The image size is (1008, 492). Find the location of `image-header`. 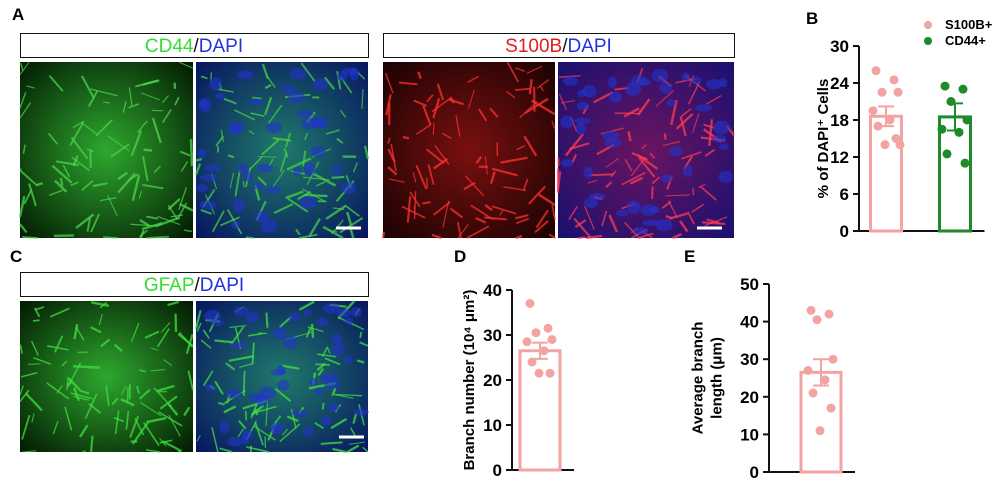

image-header is located at coordinates (194, 45).